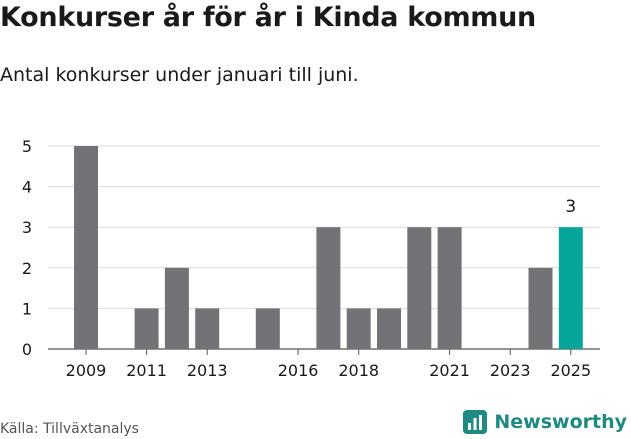 This screenshot has width=631, height=439. I want to click on newsworthy-logo-icon, so click(475, 422).